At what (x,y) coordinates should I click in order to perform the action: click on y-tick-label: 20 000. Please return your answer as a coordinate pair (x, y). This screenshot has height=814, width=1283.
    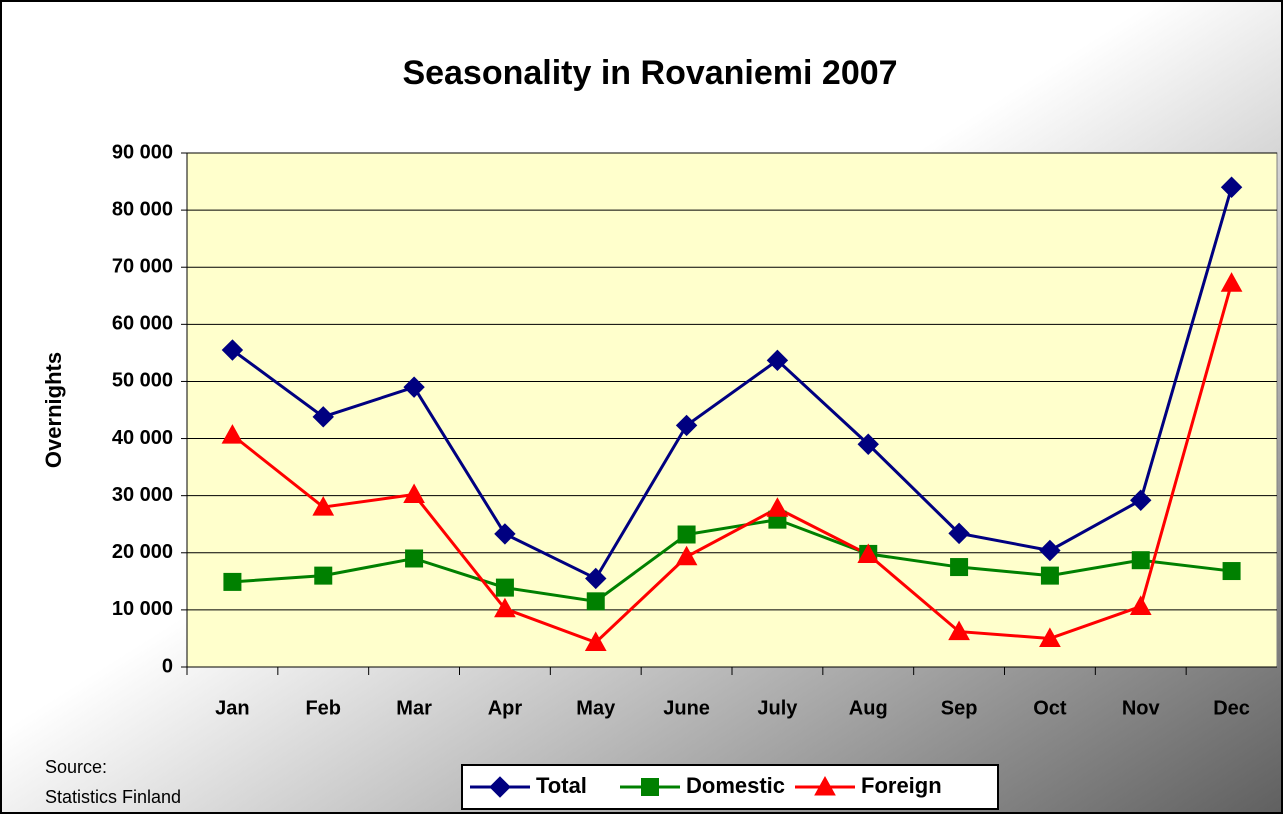
    Looking at the image, I should click on (142, 552).